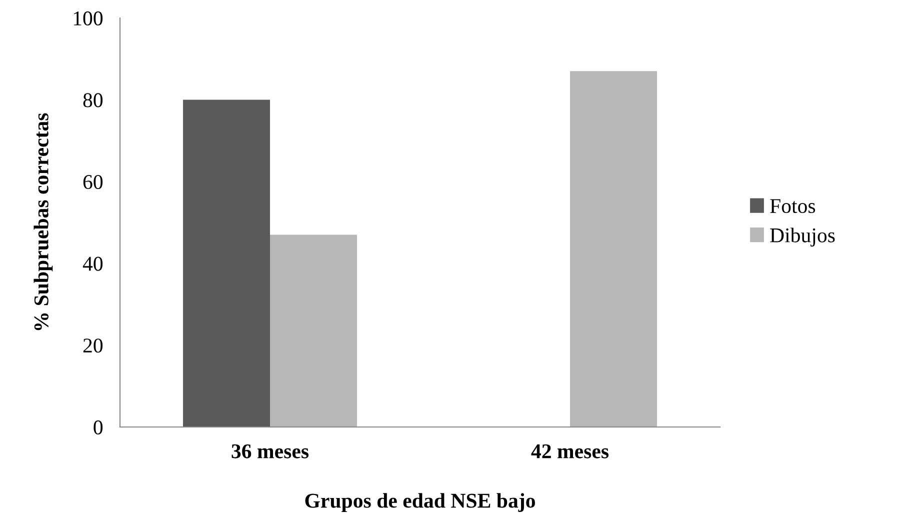  Describe the element at coordinates (793, 206) in the screenshot. I see `legend-label: Fotos` at that location.